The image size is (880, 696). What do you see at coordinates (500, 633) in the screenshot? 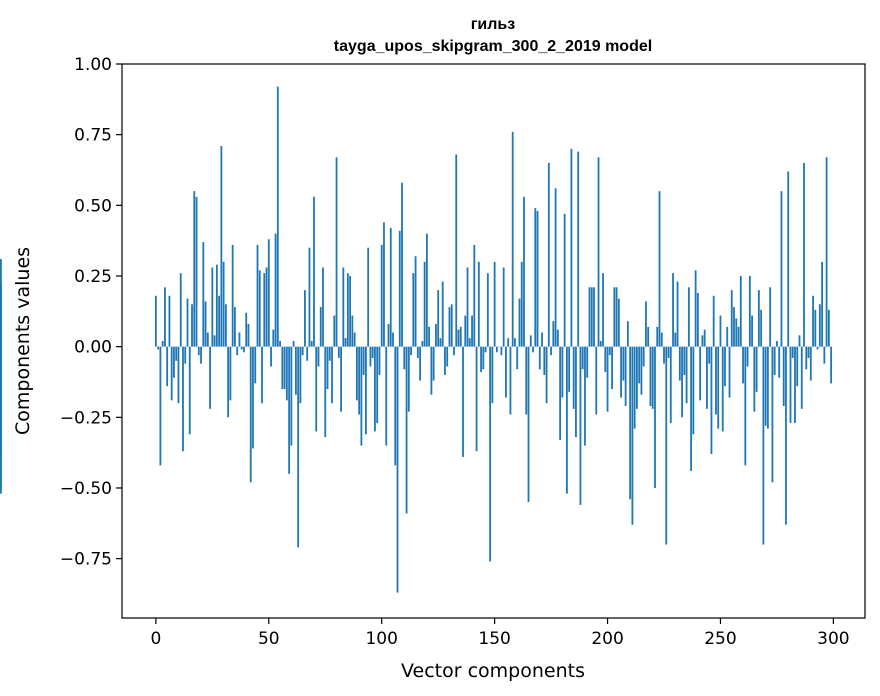
I see `x-axis-ticks: 0 50 100 150 200 250 300` at bounding box center [500, 633].